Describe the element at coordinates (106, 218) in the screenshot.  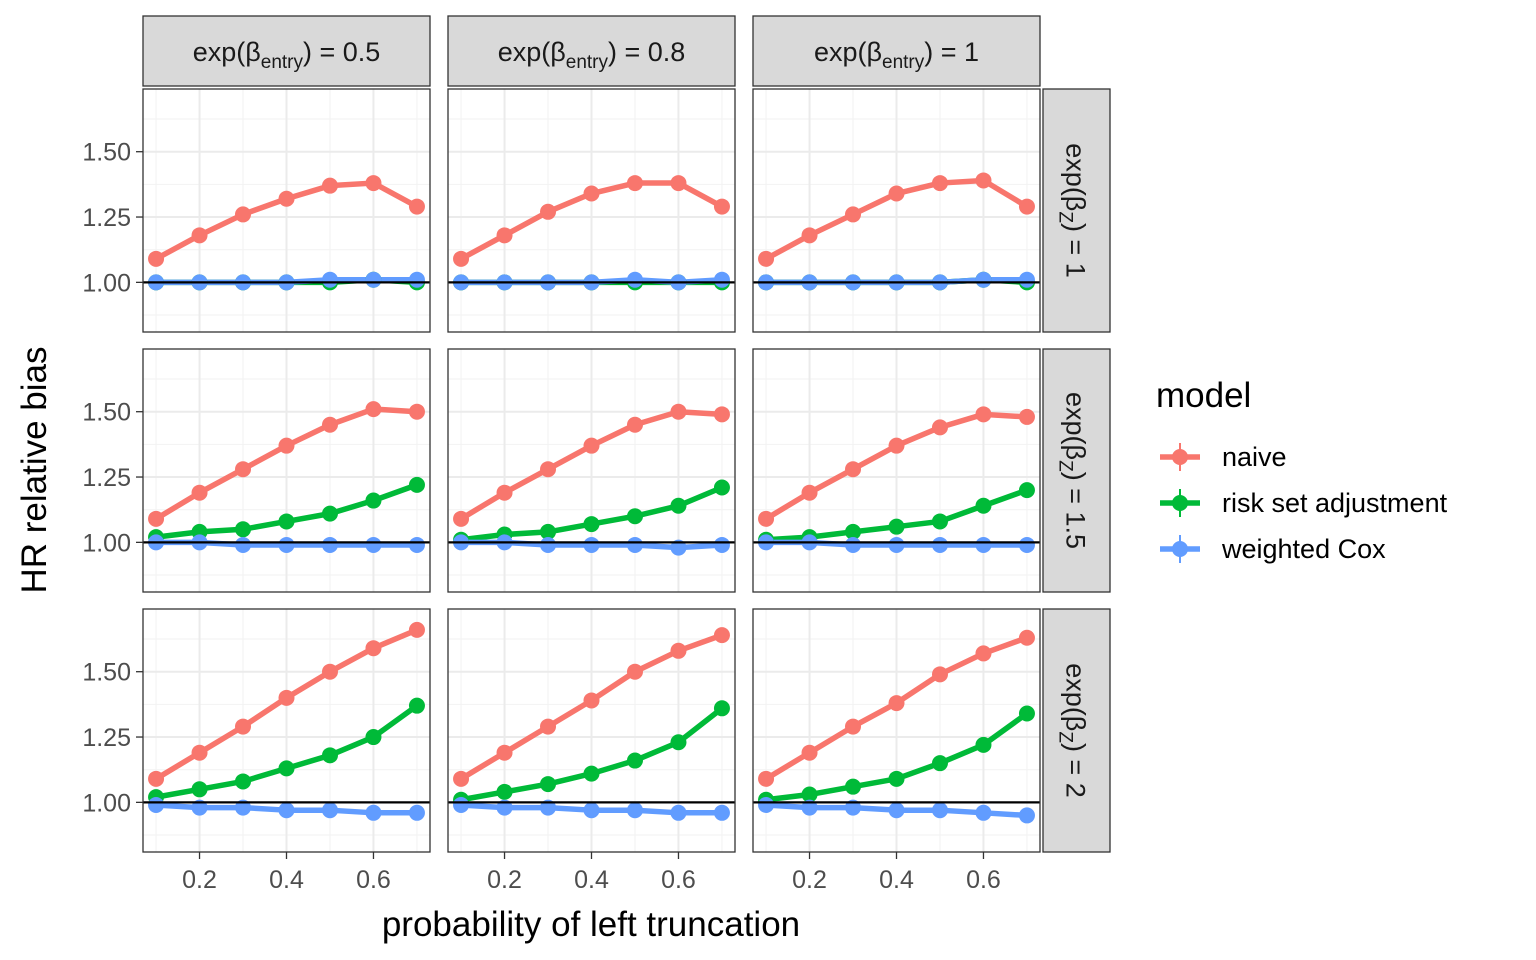
I see `y-tick-label: 1.25` at that location.